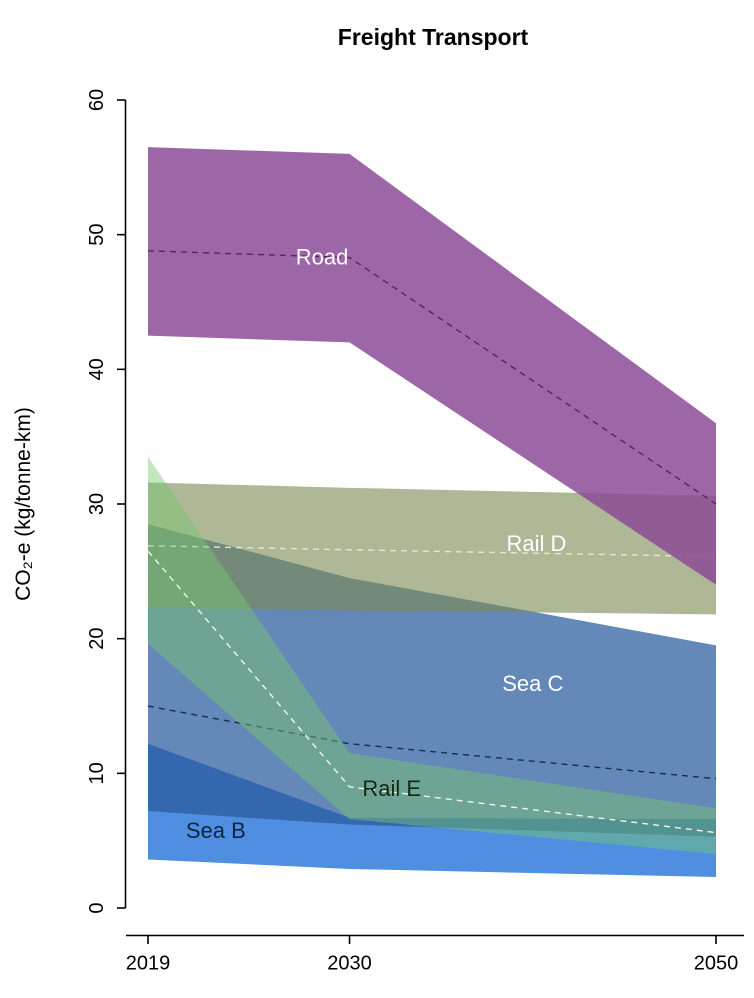 The image size is (754, 998). I want to click on band-rail-d, so click(432, 548).